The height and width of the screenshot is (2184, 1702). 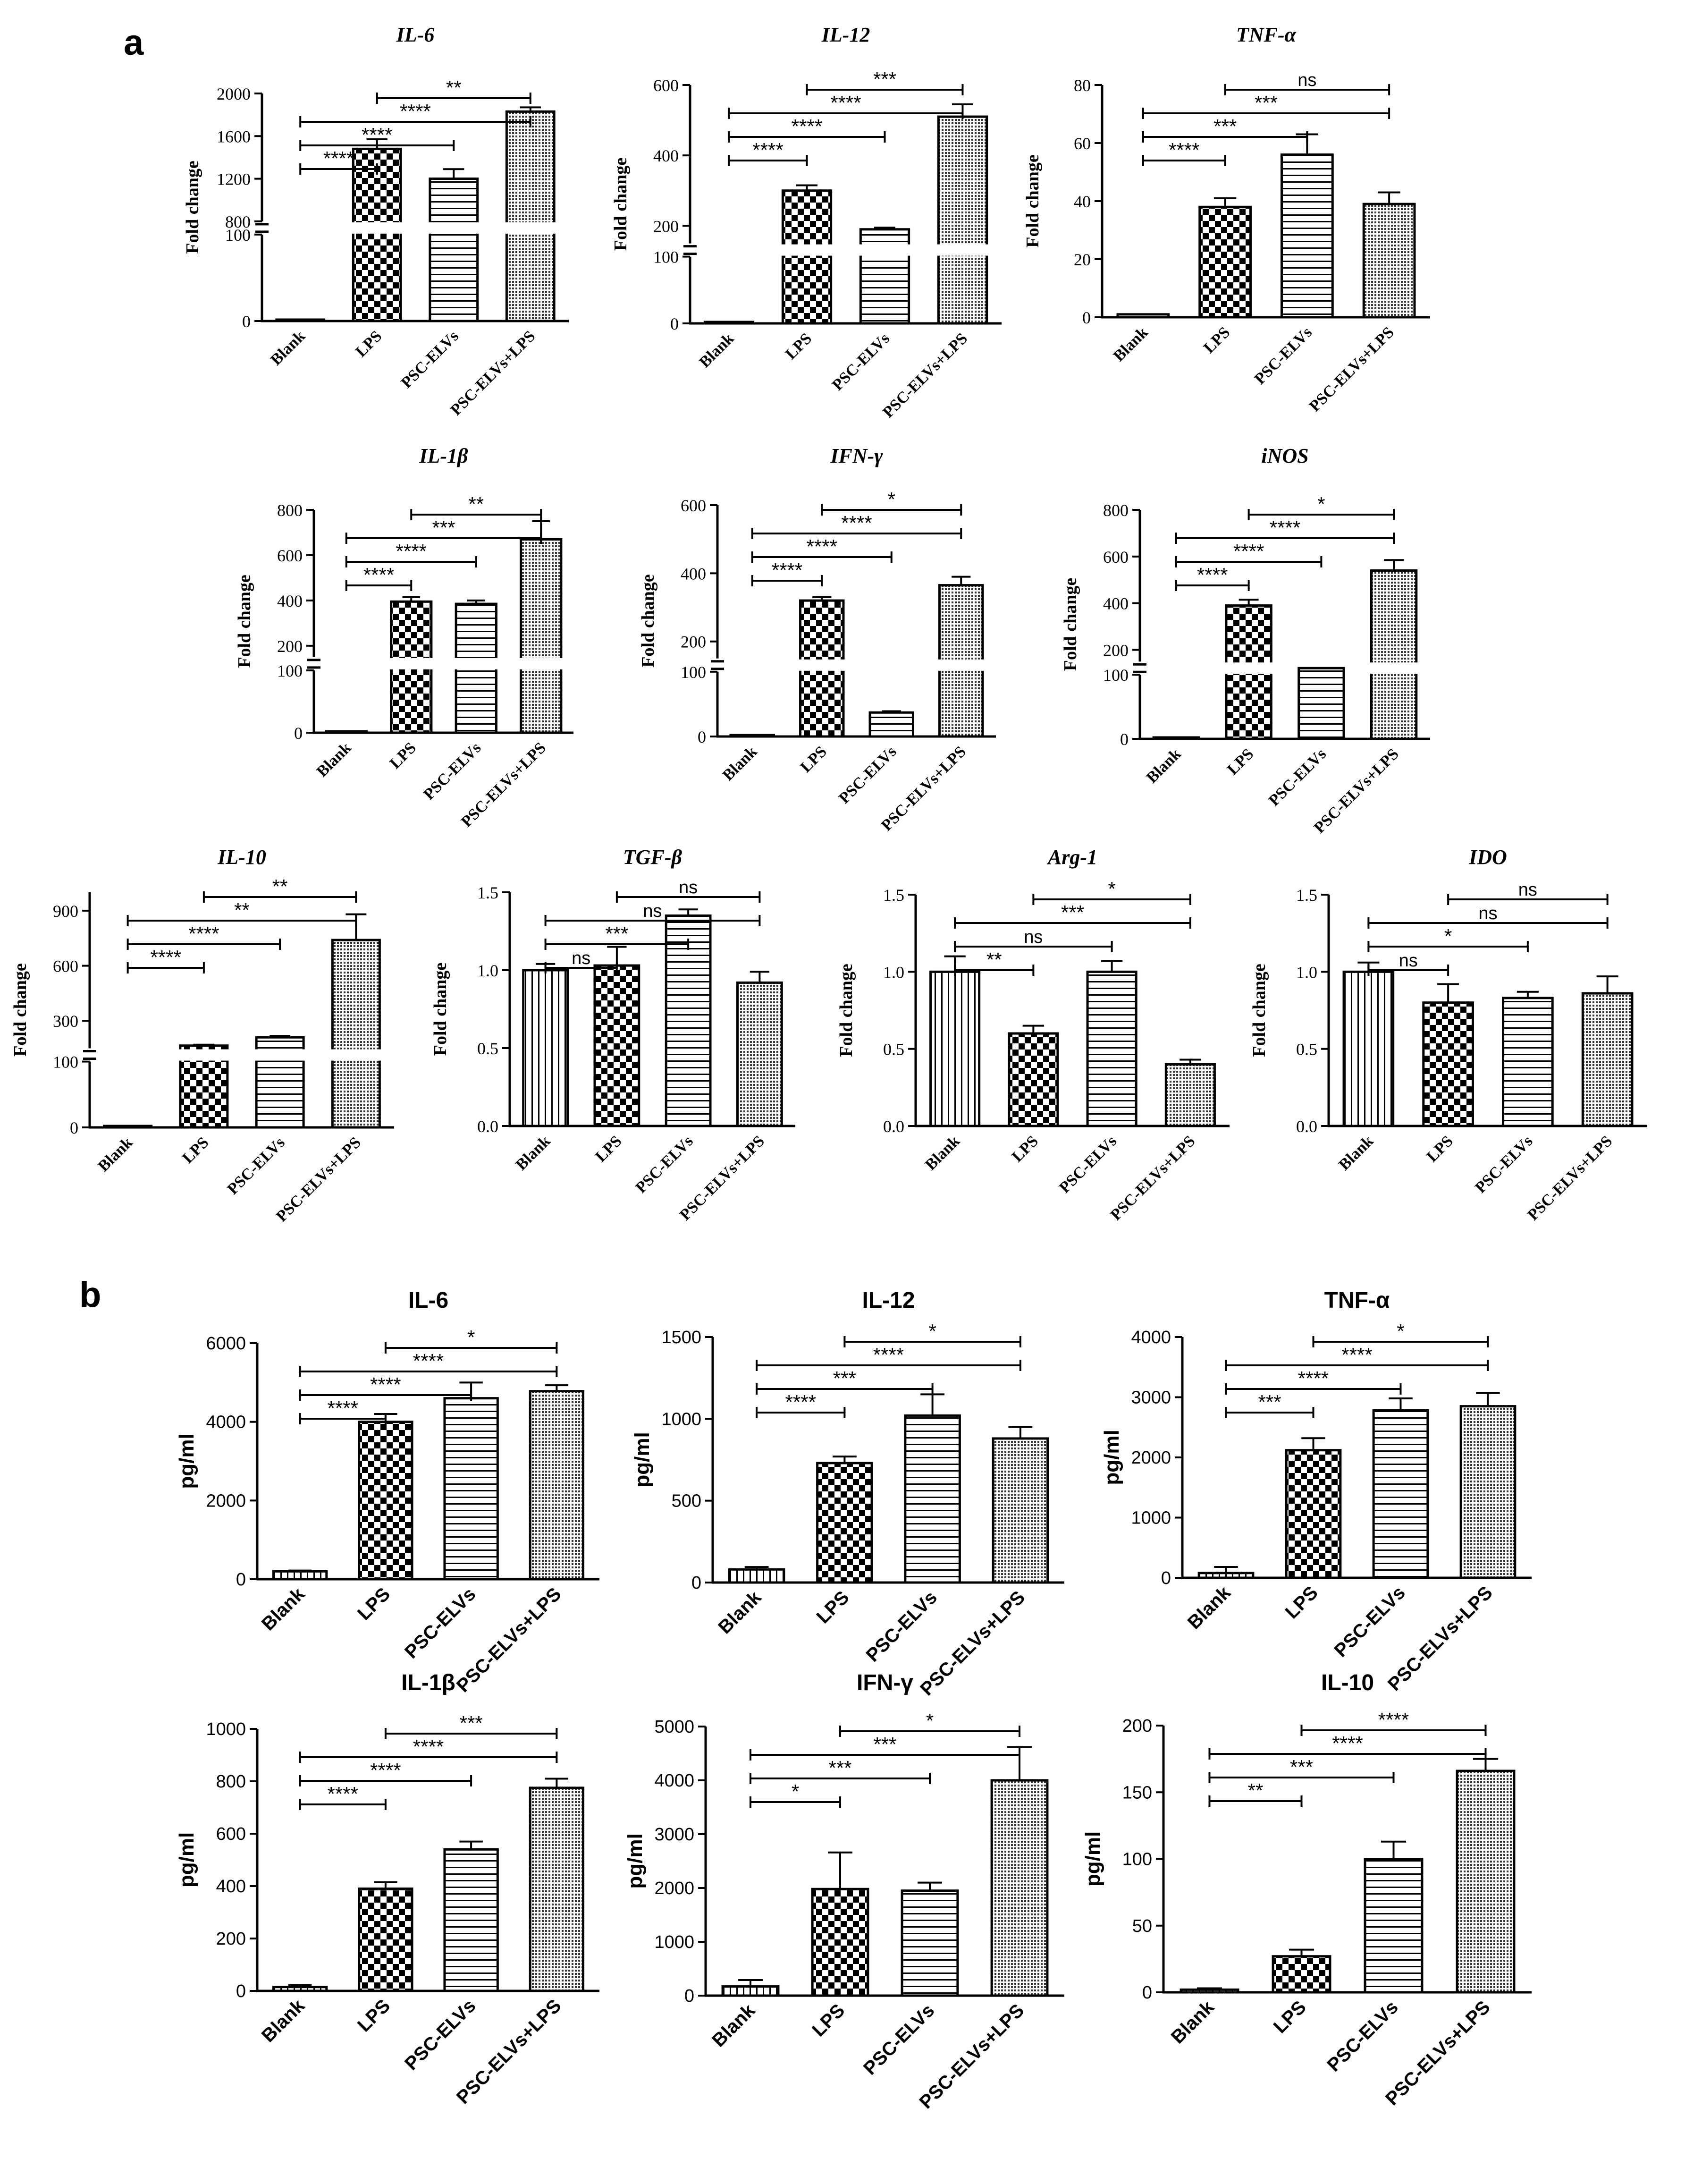 What do you see at coordinates (1082, 143) in the screenshot?
I see `y-tick-label: 60` at bounding box center [1082, 143].